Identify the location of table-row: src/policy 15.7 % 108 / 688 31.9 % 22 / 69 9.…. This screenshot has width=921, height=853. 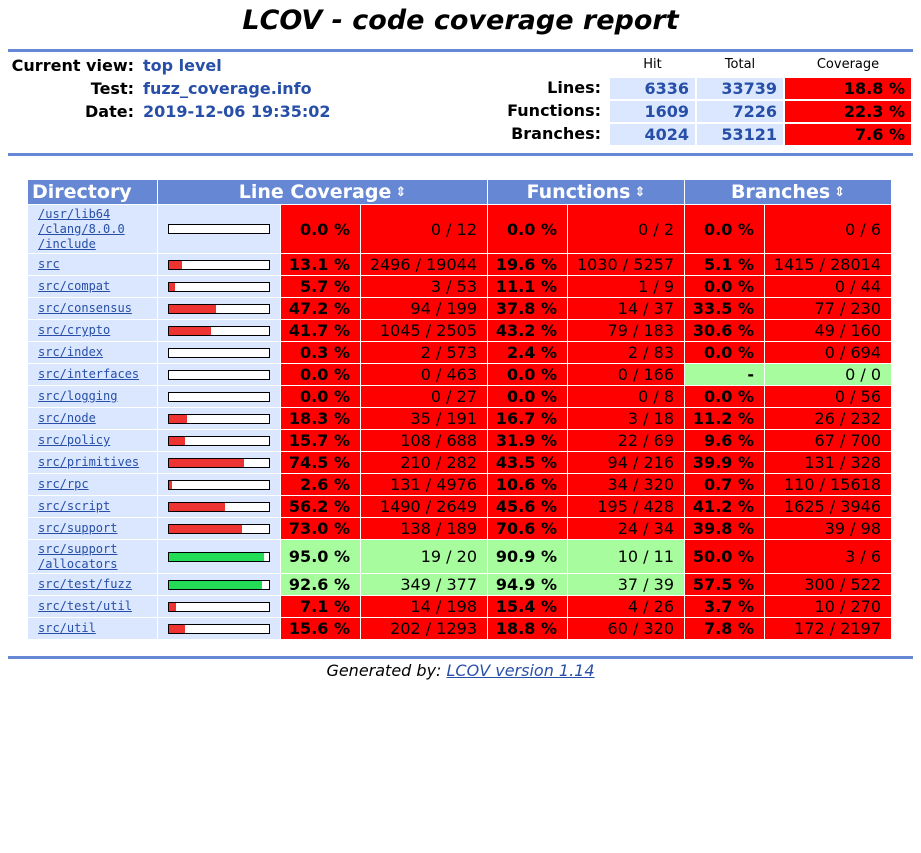
(459, 440).